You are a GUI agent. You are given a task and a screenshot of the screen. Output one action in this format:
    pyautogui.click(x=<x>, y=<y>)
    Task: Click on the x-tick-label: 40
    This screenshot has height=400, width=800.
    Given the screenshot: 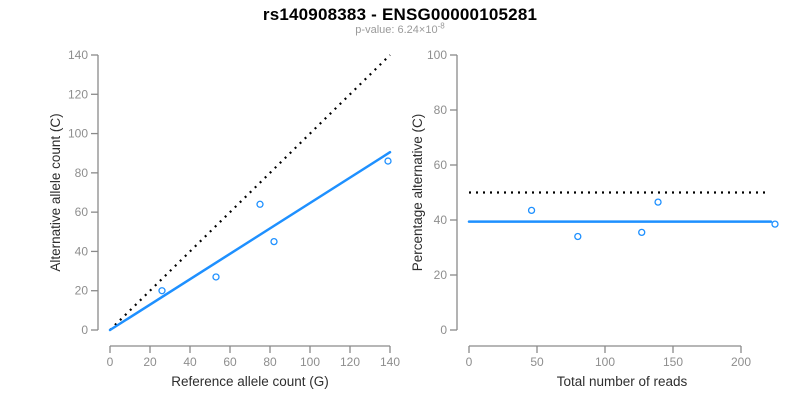 What is the action you would take?
    pyautogui.click(x=190, y=362)
    